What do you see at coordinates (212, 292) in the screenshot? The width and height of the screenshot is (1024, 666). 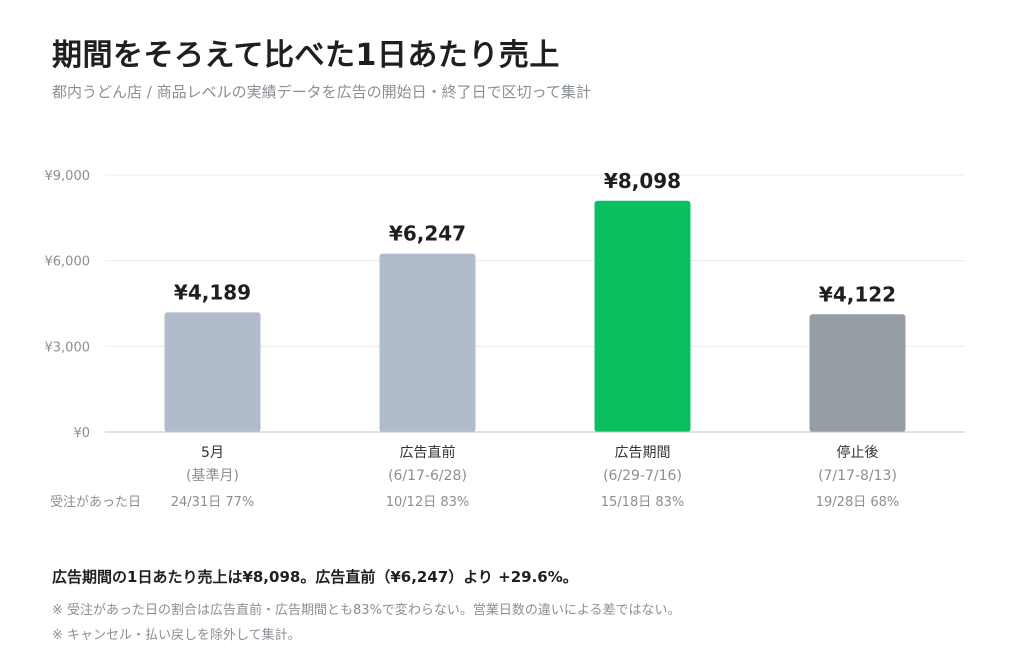 I see `bar-value-label: ¥4,189` at bounding box center [212, 292].